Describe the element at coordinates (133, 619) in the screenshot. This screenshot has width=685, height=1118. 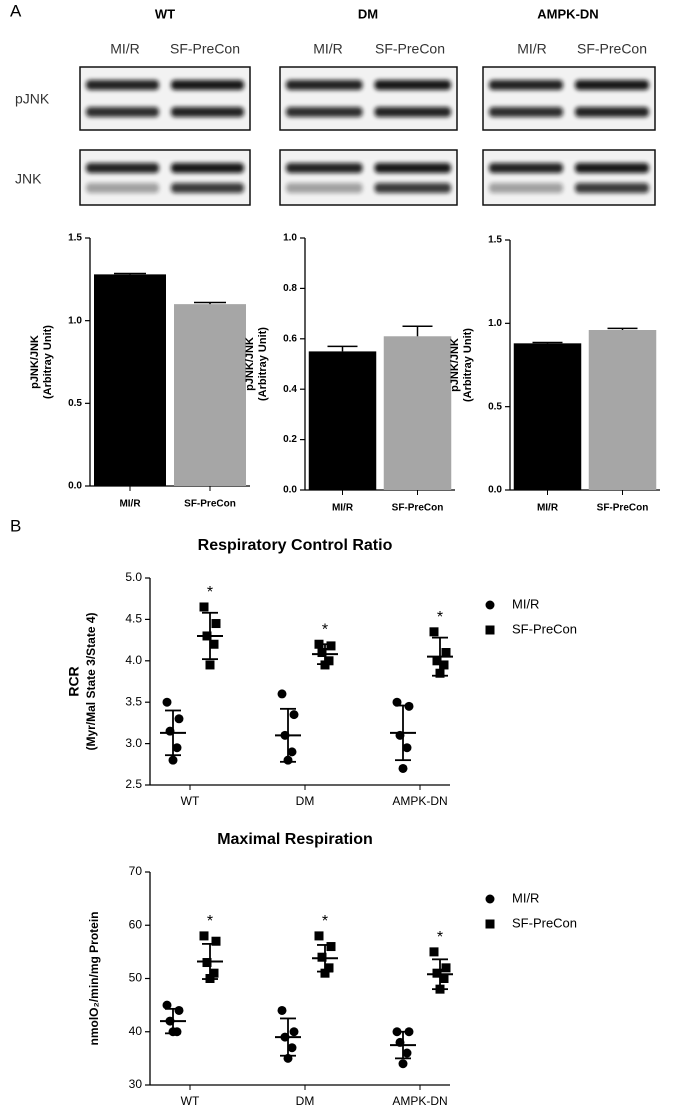
I see `y-tick-label: 4.5` at that location.